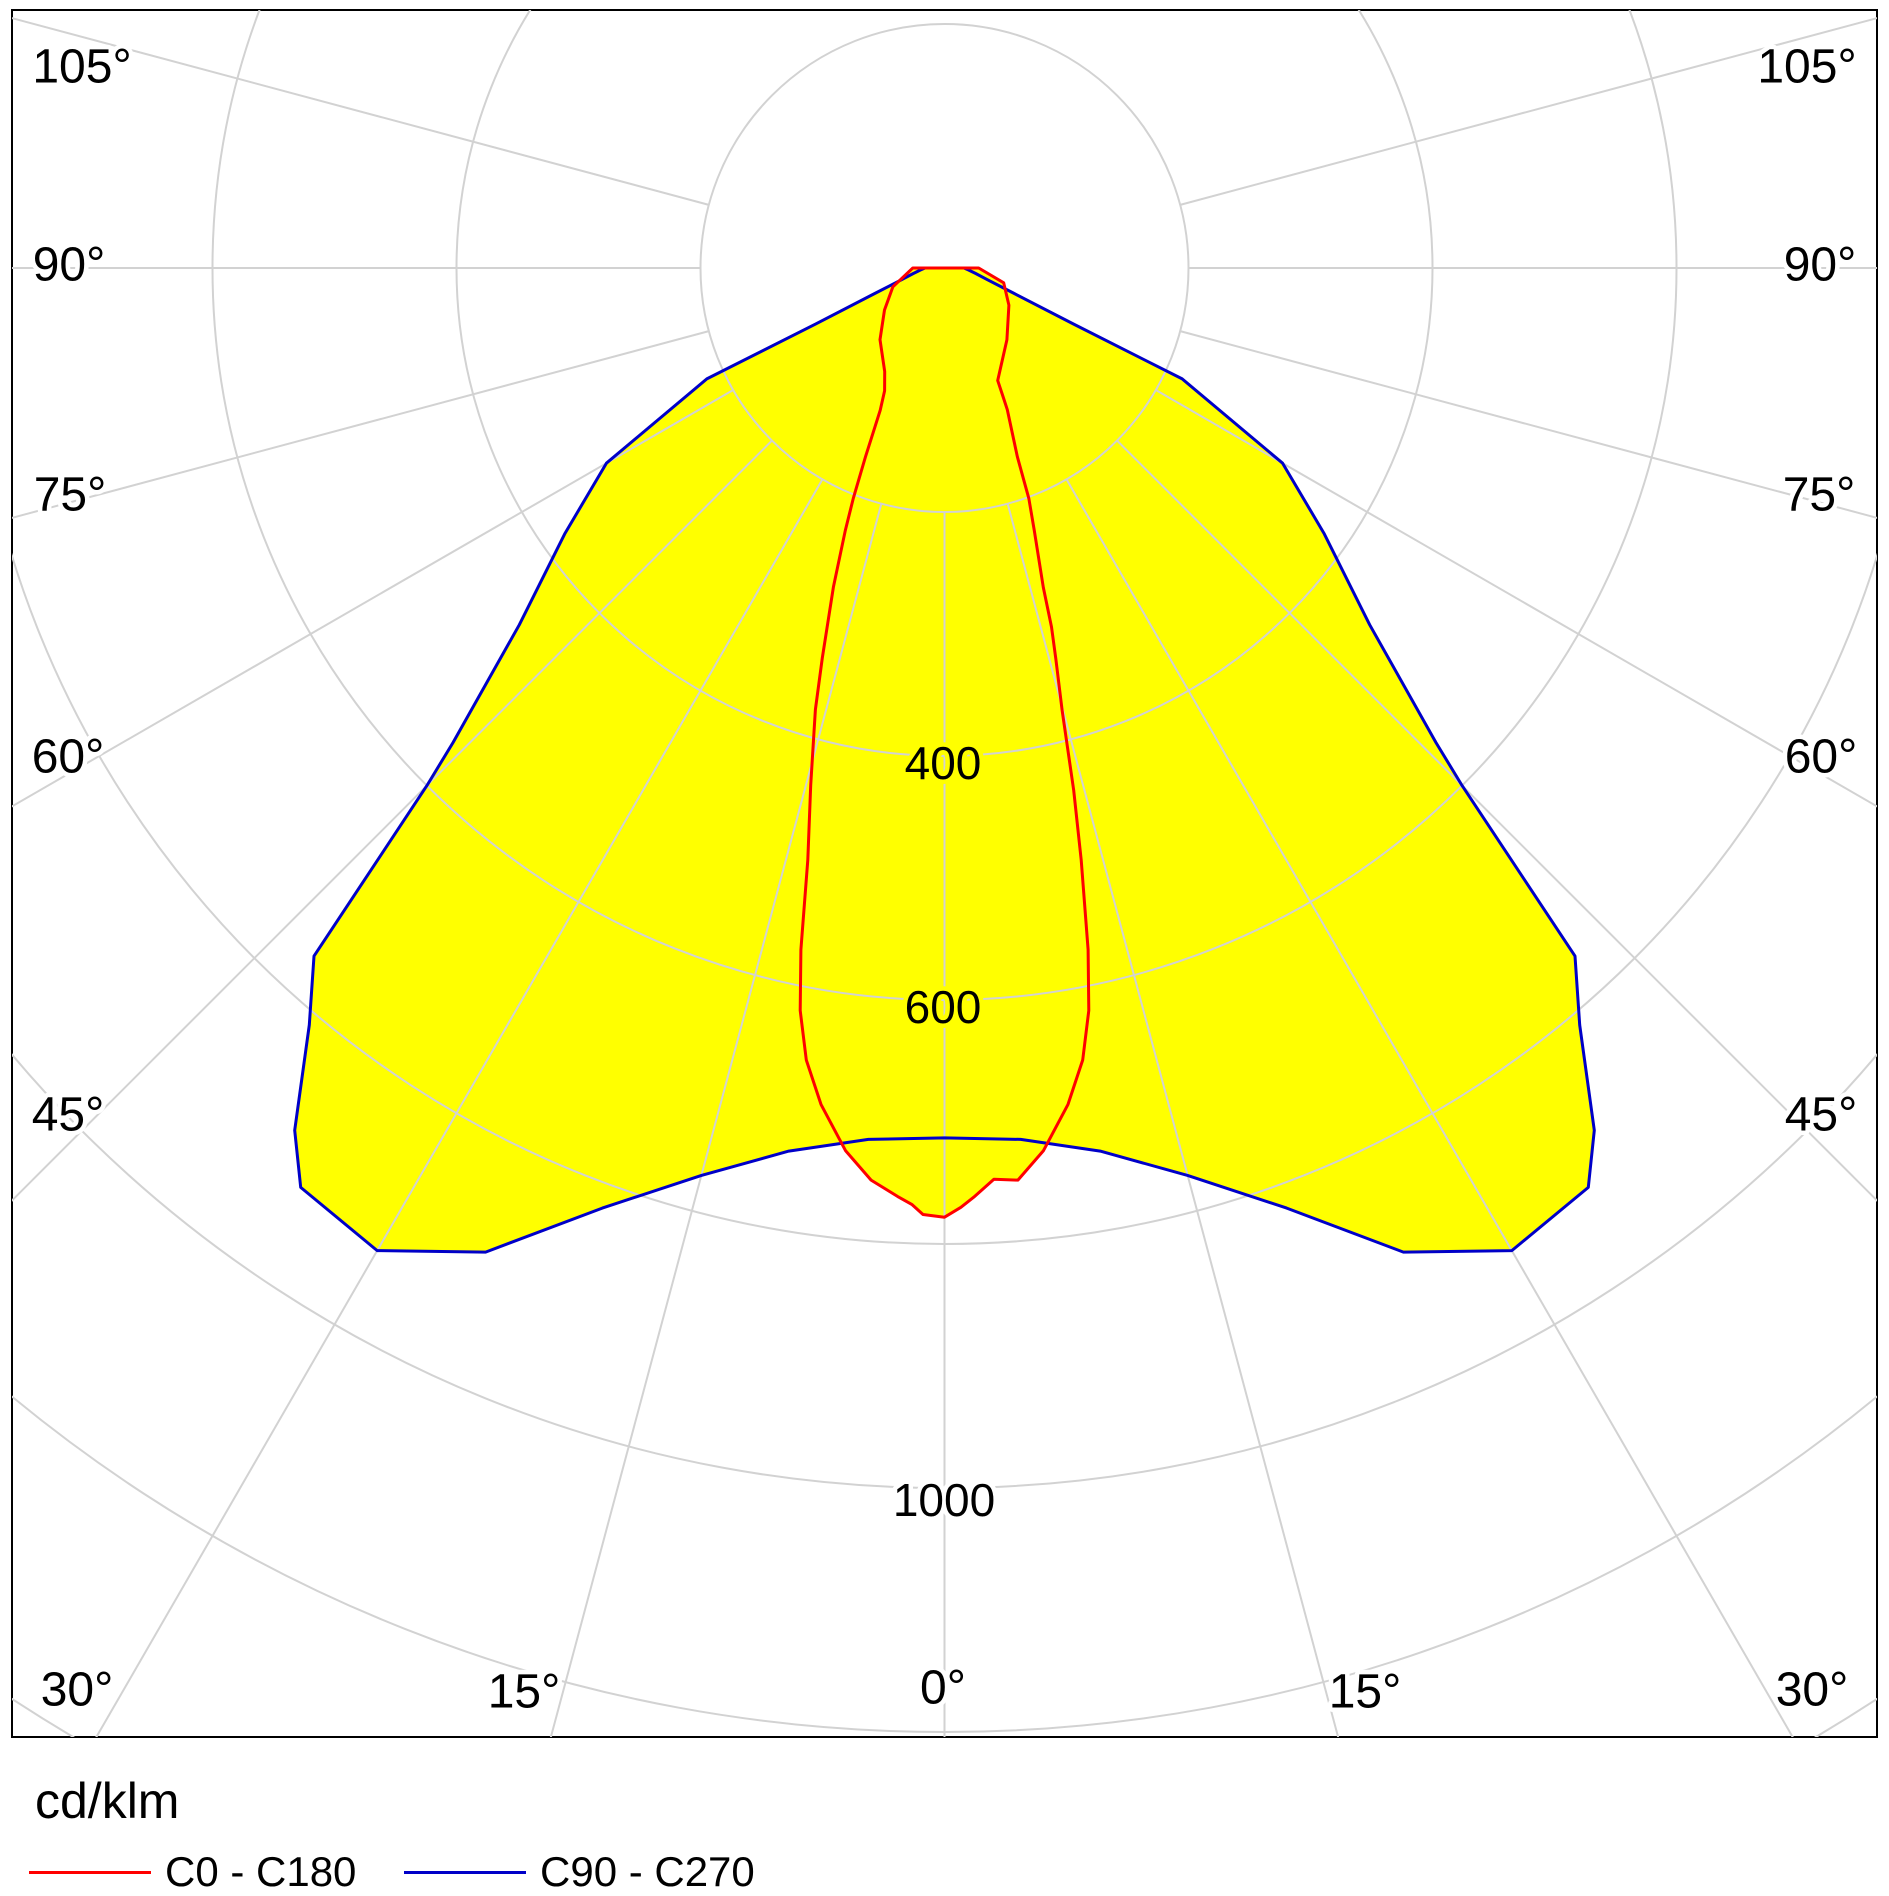  Describe the element at coordinates (81, 67) in the screenshot. I see `angle-label-left: 105°` at that location.